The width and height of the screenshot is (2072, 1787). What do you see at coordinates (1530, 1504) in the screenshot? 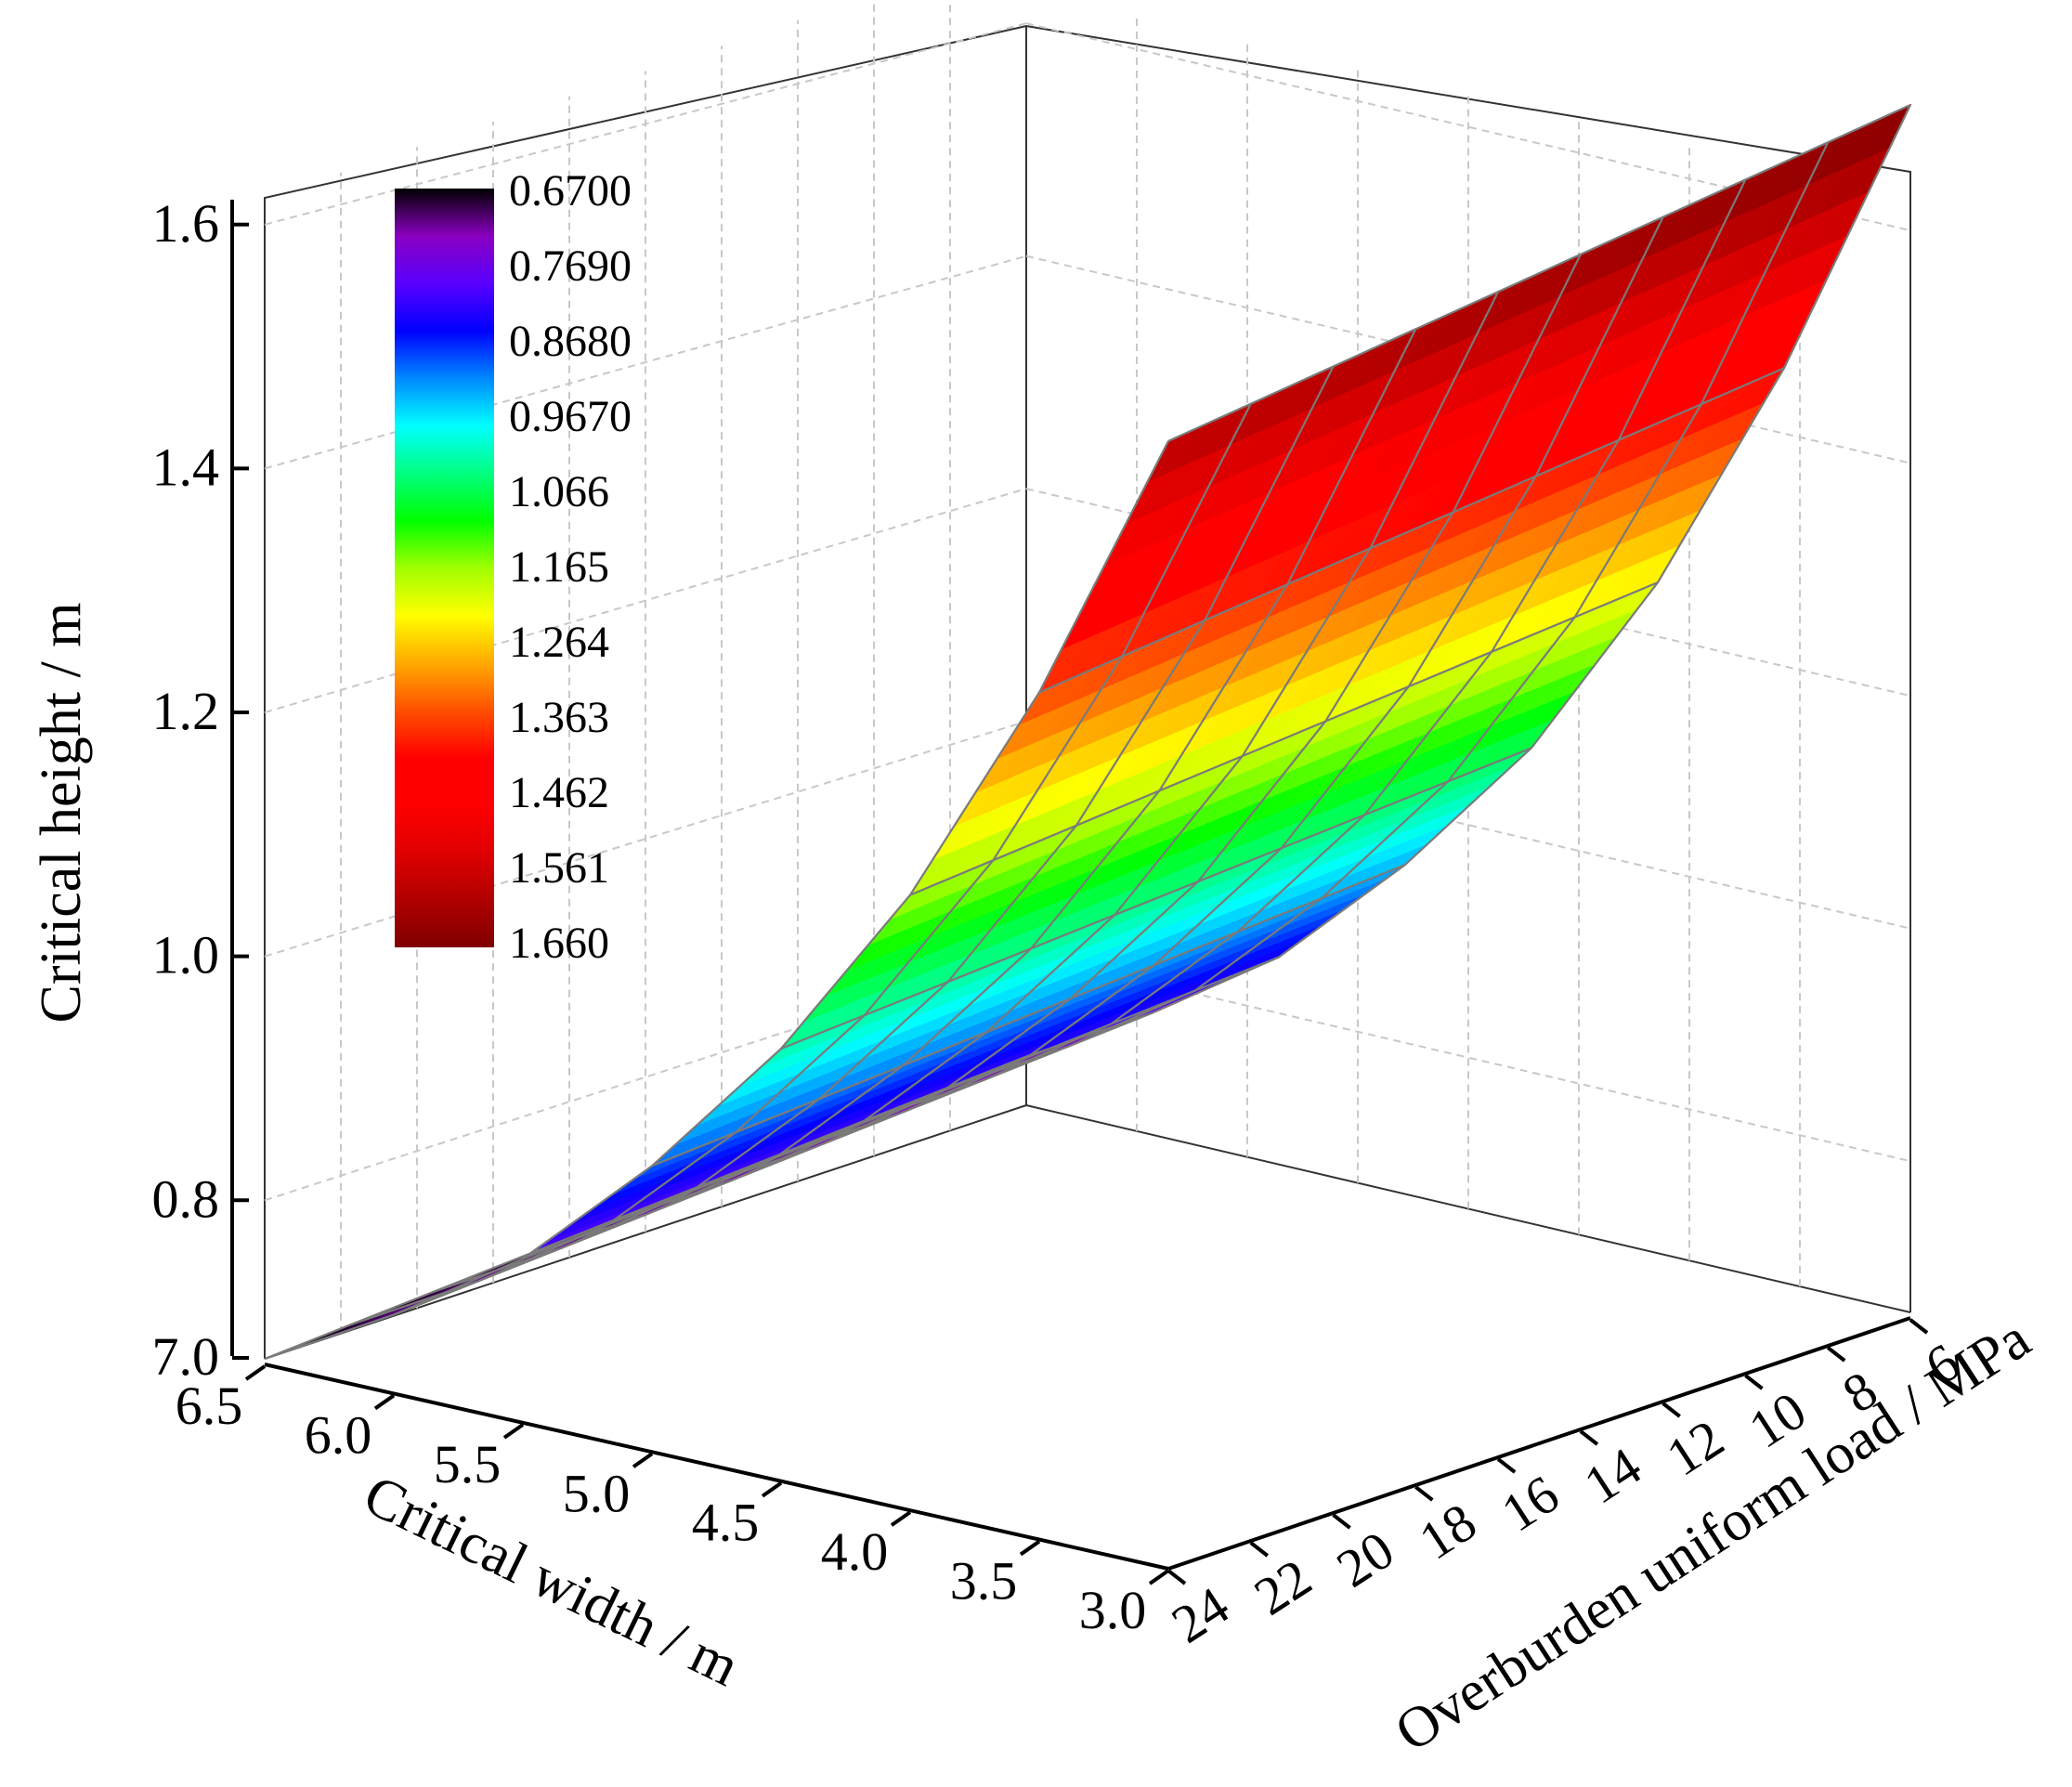
I see `y-tick-label: 16` at bounding box center [1530, 1504].